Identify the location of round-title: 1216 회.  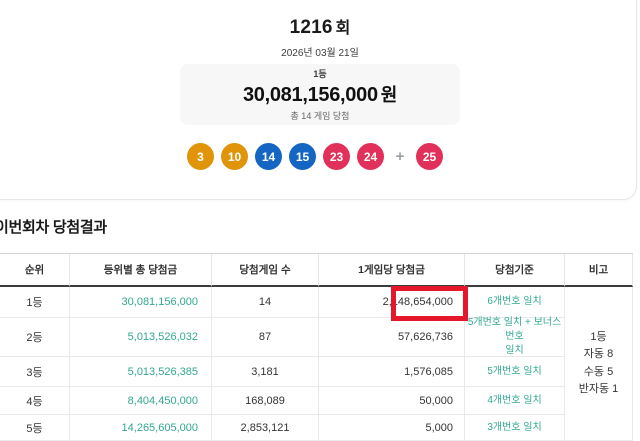
(320, 26).